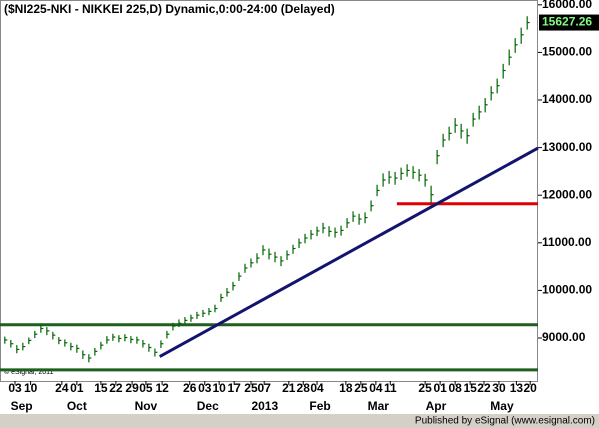 The width and height of the screenshot is (599, 428). I want to click on x-tick-label: 20, so click(531, 388).